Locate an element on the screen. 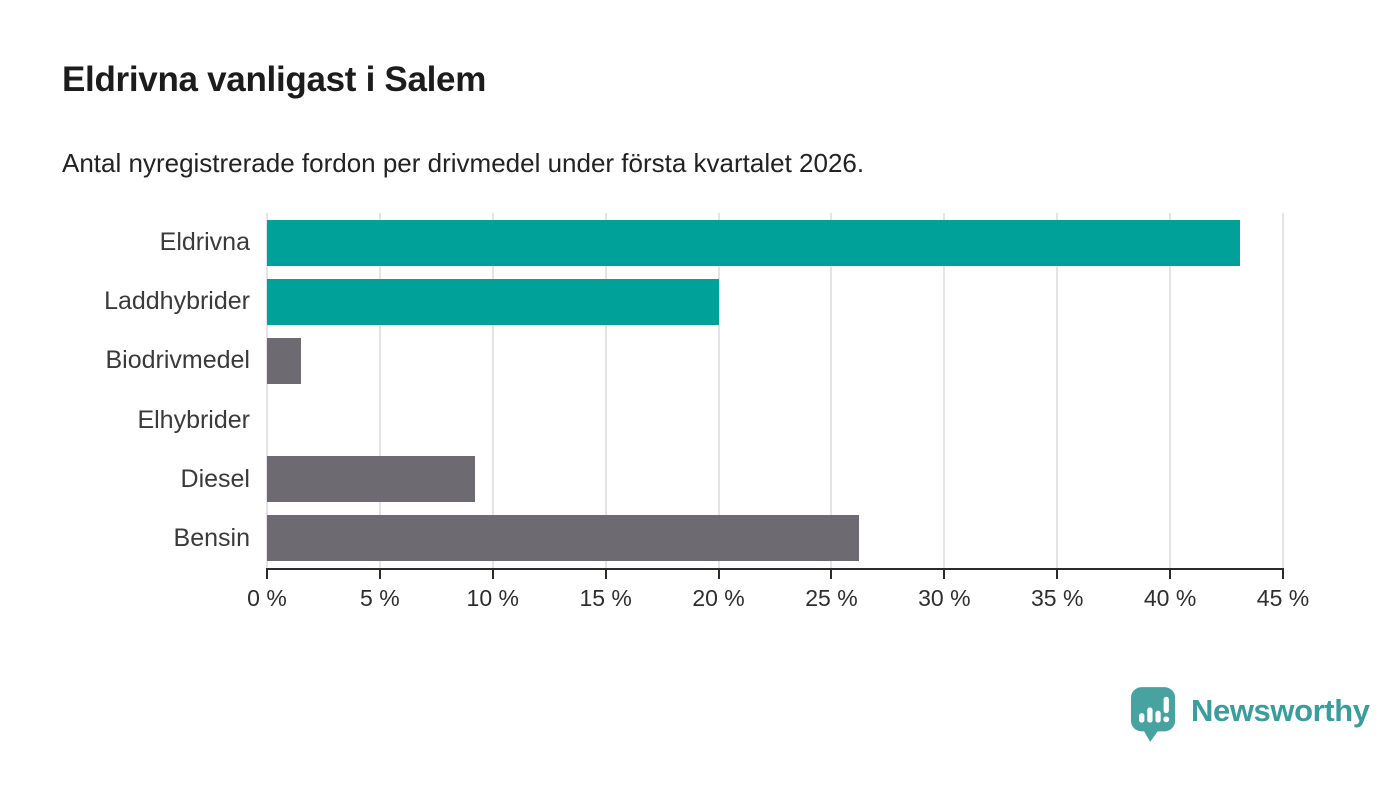 Image resolution: width=1400 pixels, height=793 pixels. bar-chart-glyph is located at coordinates (1154, 709).